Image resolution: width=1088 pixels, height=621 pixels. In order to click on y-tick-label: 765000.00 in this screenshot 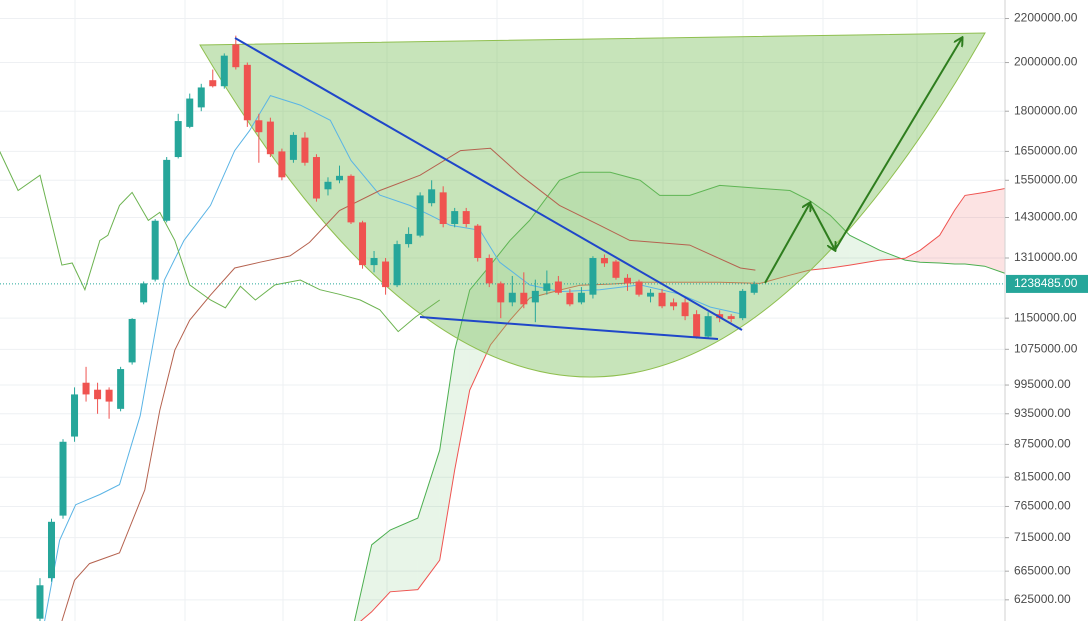, I will do `click(1042, 506)`.